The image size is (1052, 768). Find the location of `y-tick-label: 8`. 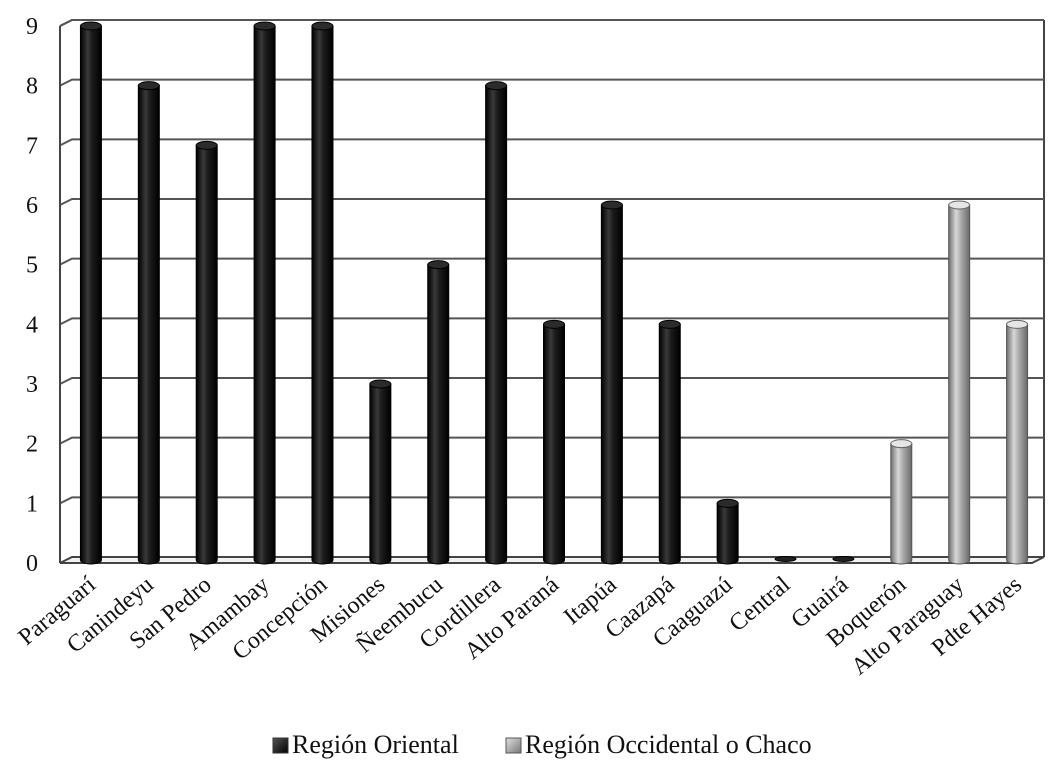

y-tick-label: 8 is located at coordinates (32, 87).